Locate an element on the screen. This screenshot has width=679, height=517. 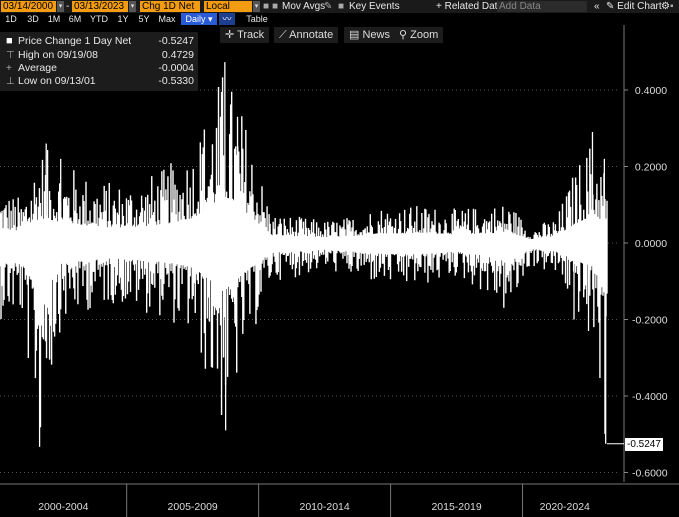
period-5y: 5Y is located at coordinates (144, 19).